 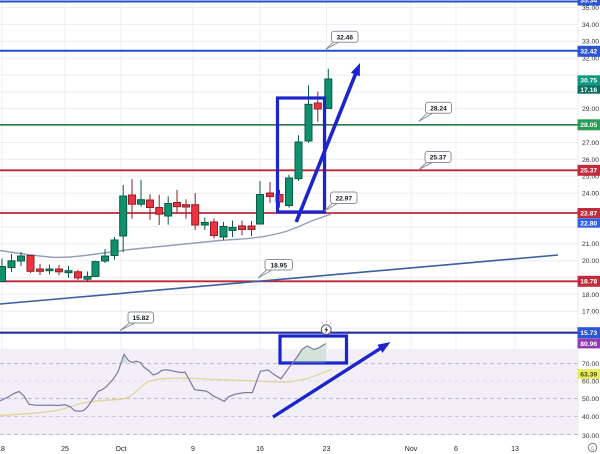 I want to click on svg-text: 35.34, so click(x=588, y=2).